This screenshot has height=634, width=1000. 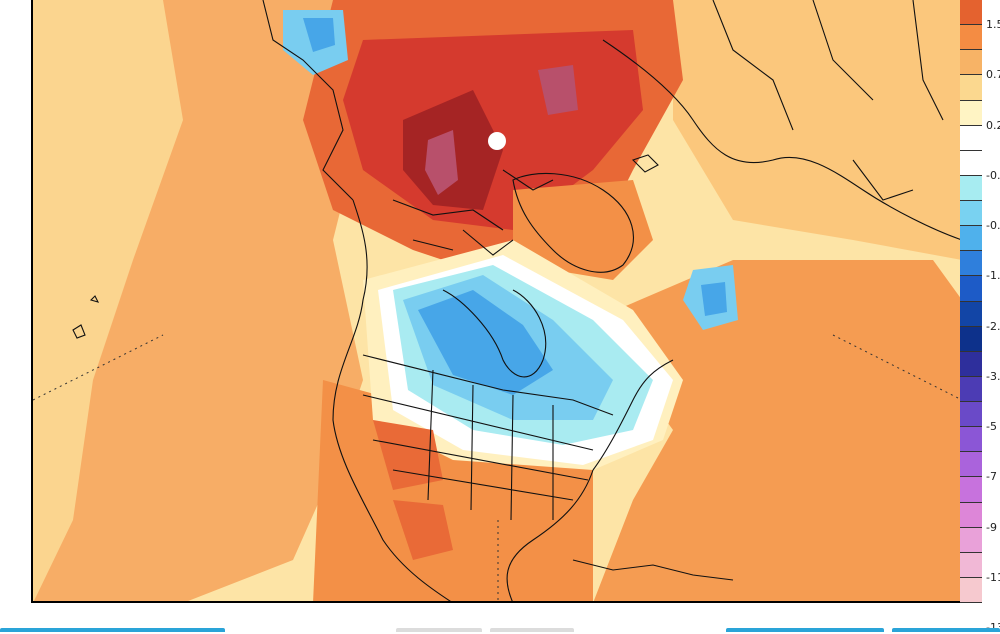 I want to click on colorbar-legend: 1.50.70.2-0.-0.-1.-2.-3.-5-7-9-11-13, so click(x=980, y=317).